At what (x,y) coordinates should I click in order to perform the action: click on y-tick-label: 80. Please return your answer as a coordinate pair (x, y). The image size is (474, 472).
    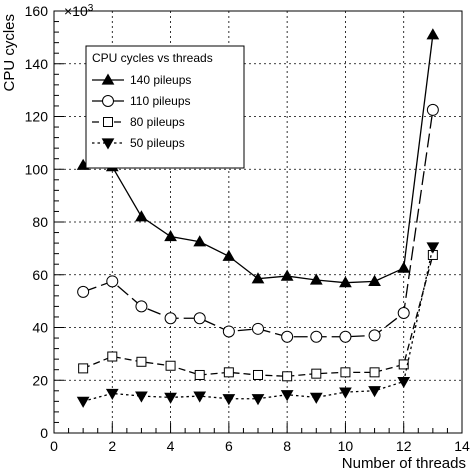
    Looking at the image, I should click on (40, 222).